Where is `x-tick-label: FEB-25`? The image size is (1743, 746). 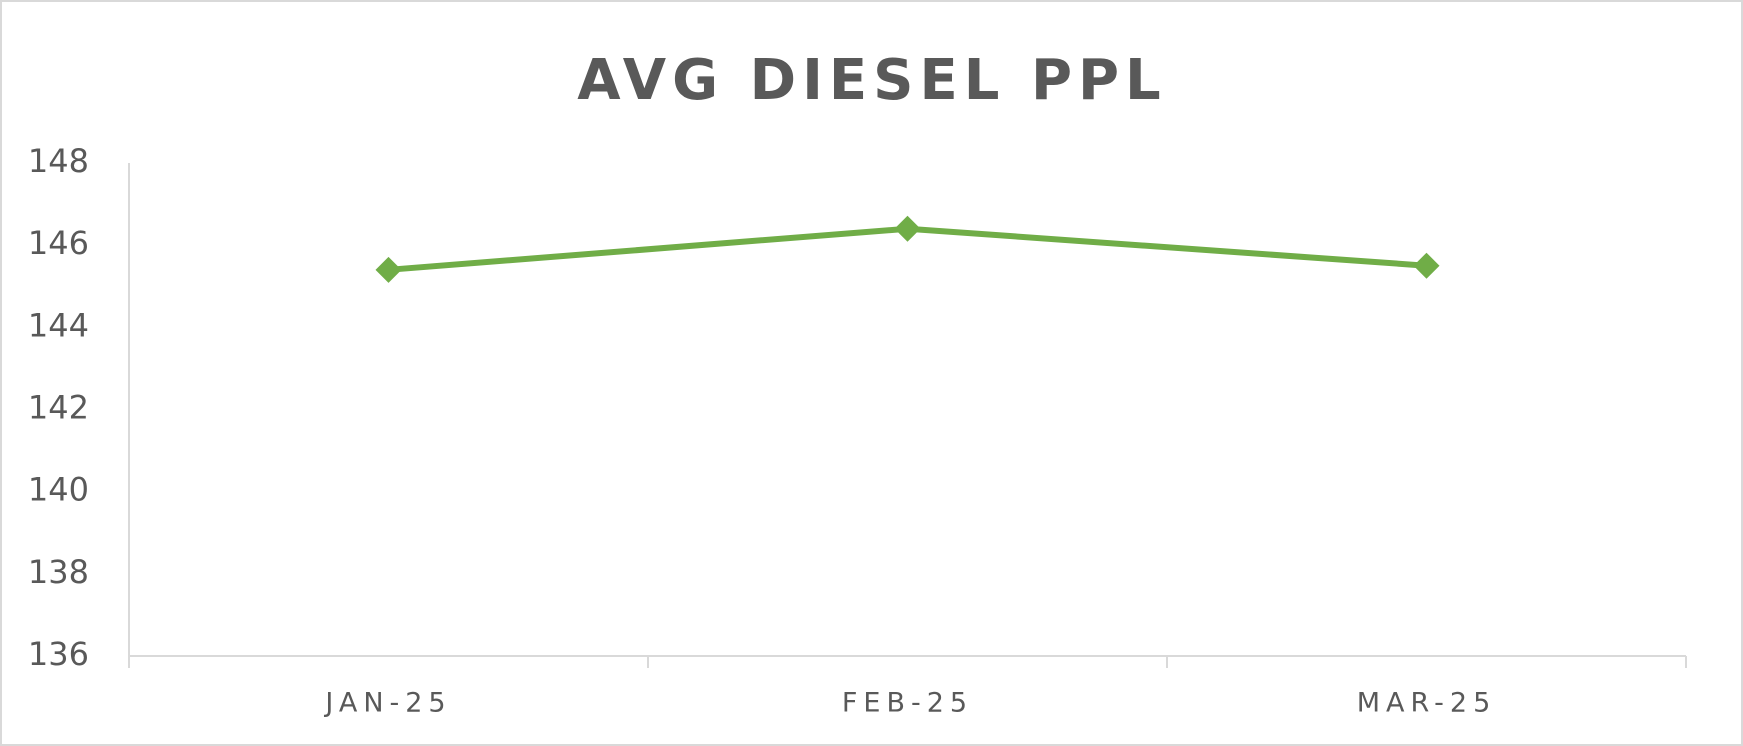
x-tick-label: FEB-25 is located at coordinates (907, 703).